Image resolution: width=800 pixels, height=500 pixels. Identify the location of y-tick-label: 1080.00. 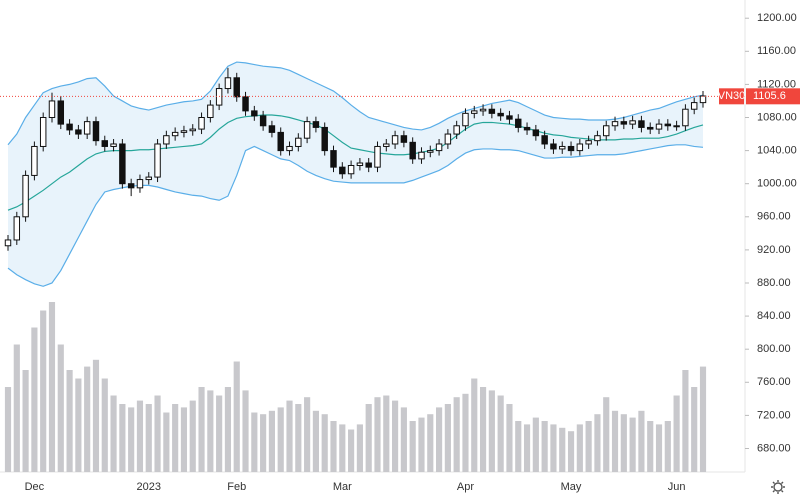
(777, 117).